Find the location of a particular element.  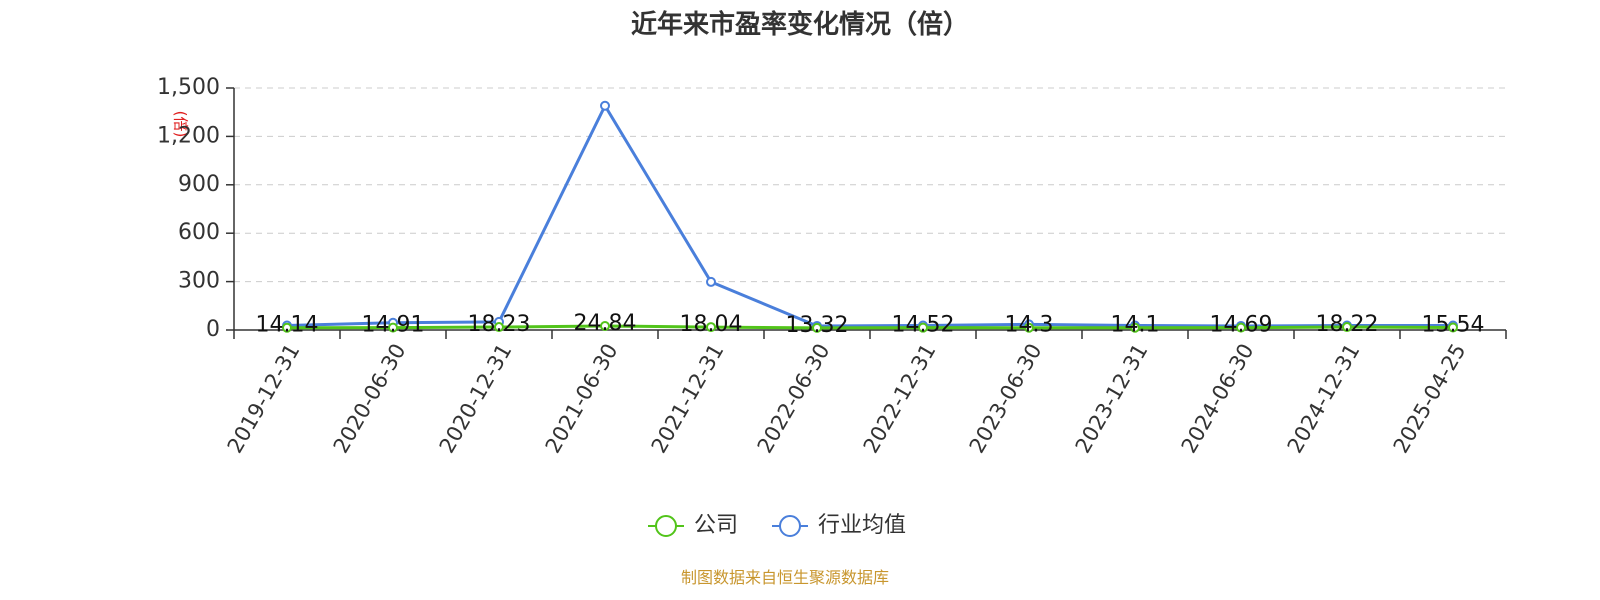

y-tick-label: 600 is located at coordinates (199, 232).